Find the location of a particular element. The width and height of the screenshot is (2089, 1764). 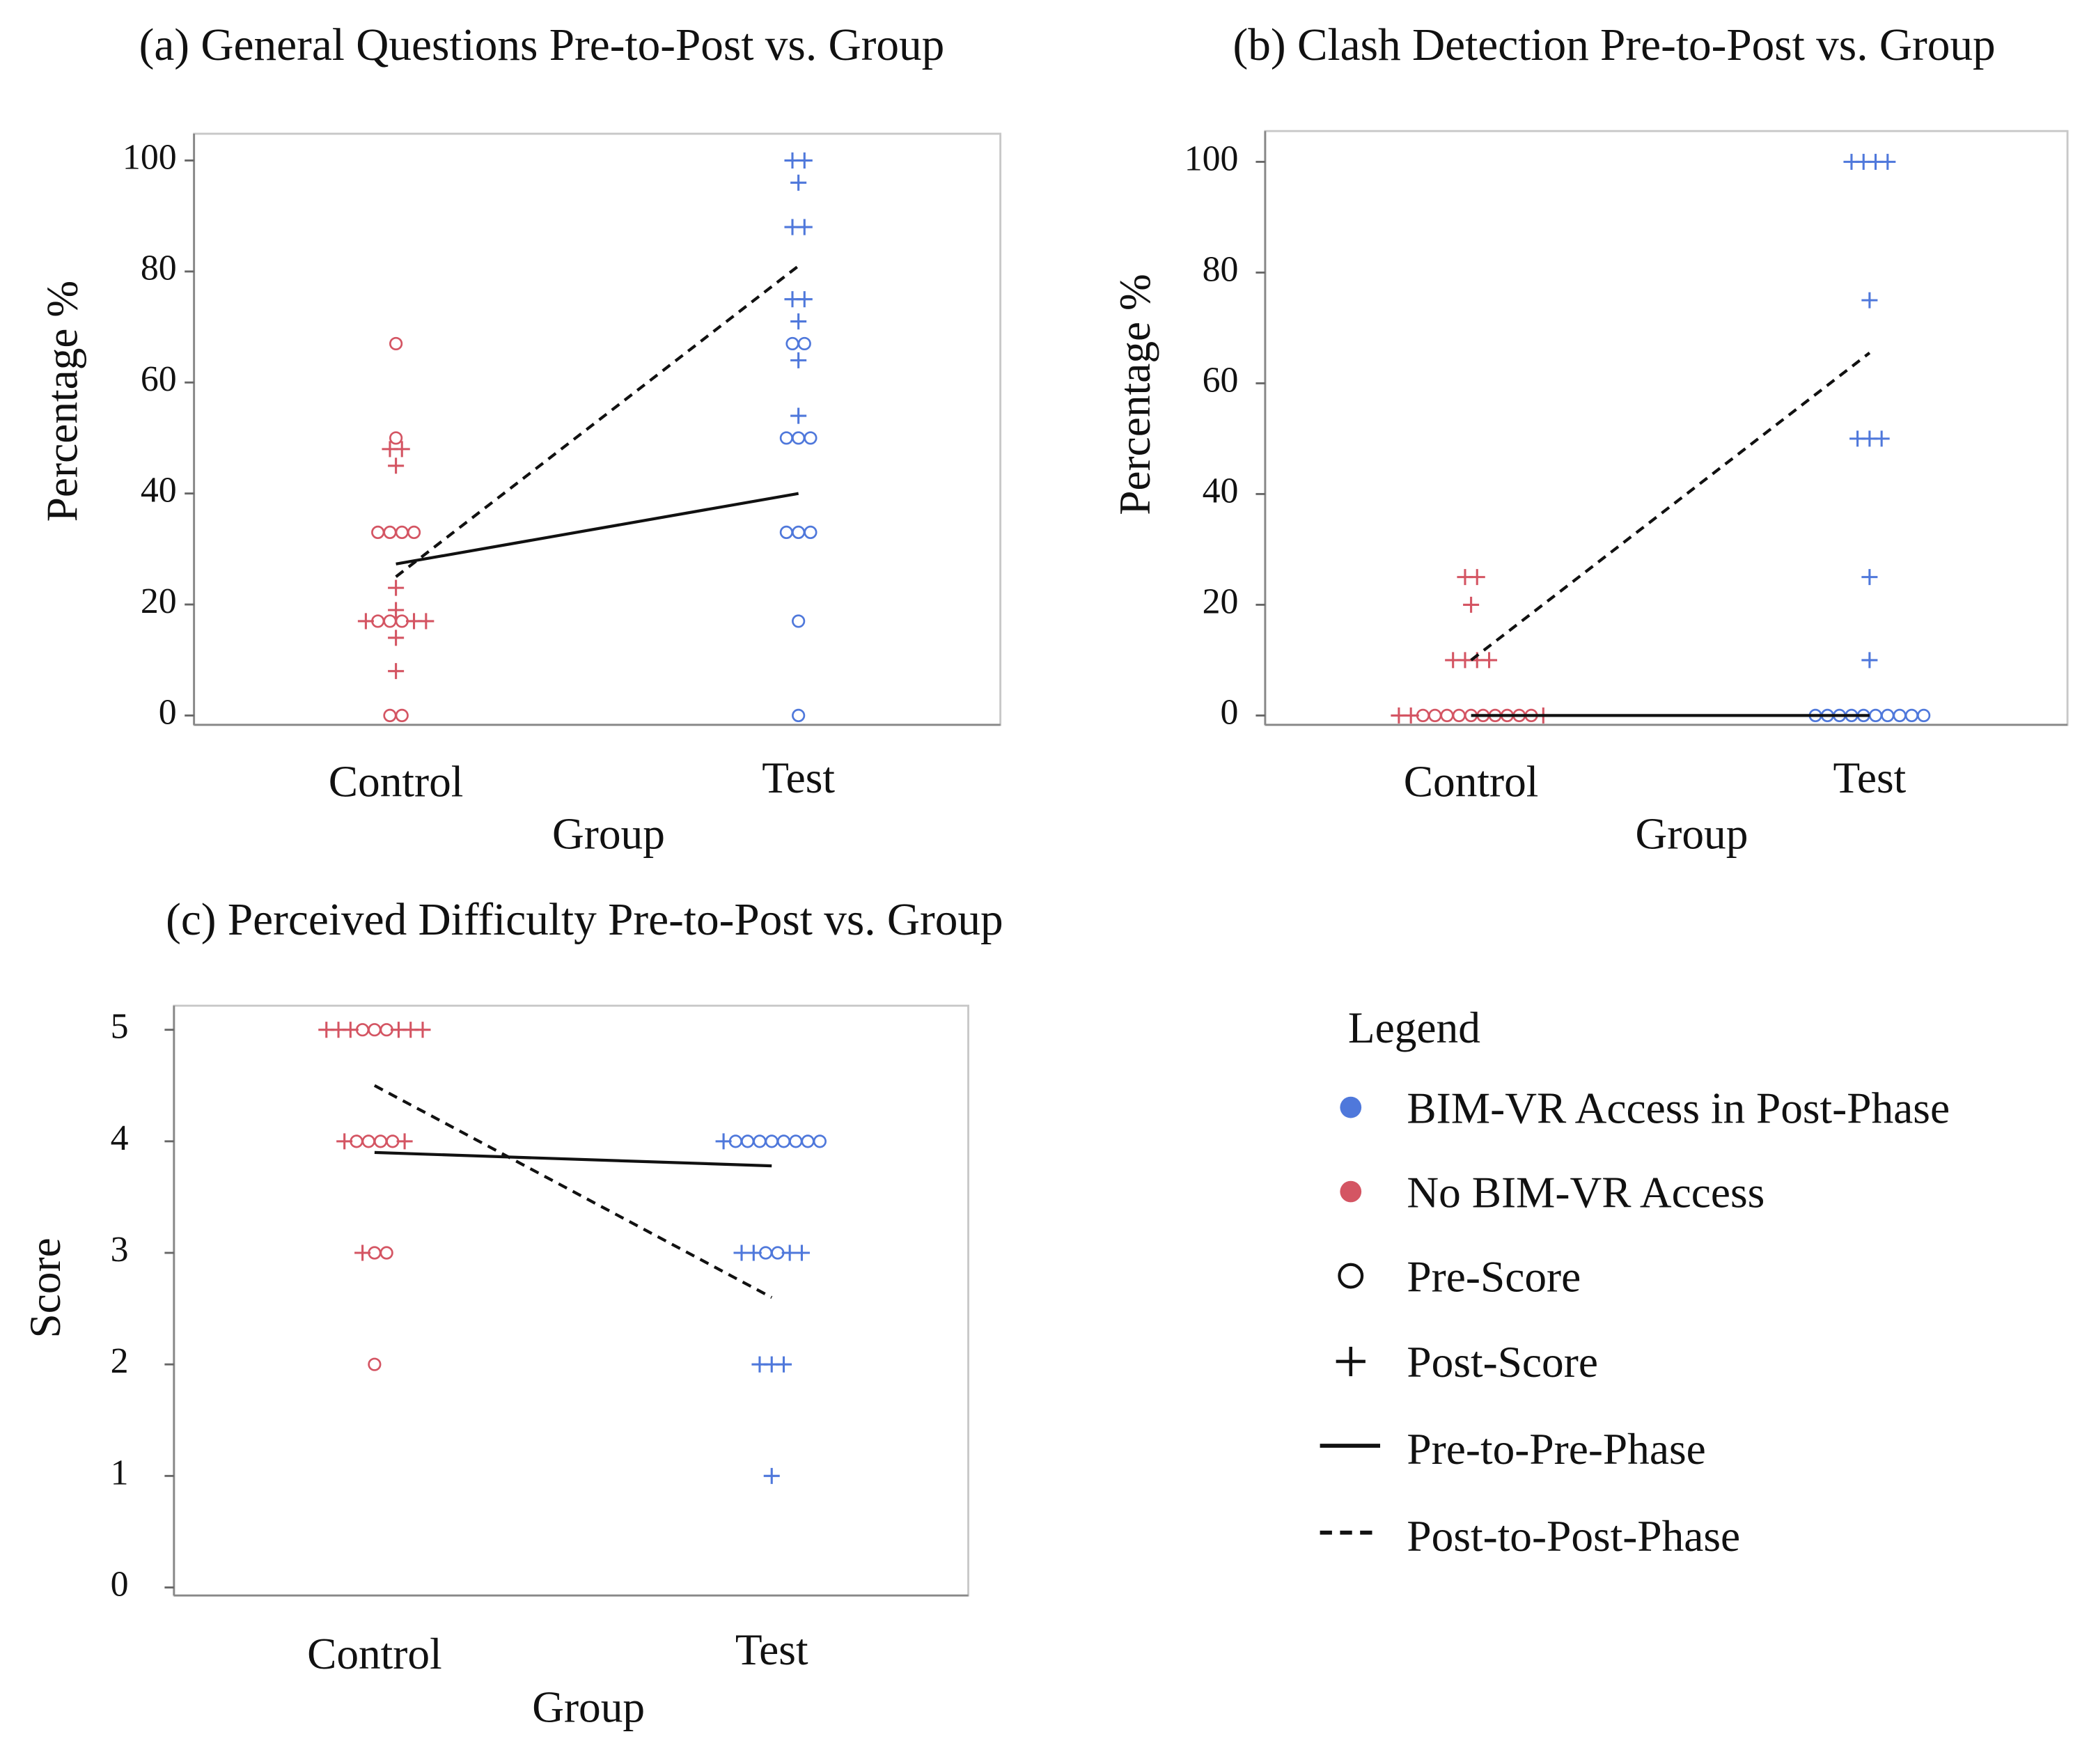

y-tick-label: 5 is located at coordinates (120, 1027).